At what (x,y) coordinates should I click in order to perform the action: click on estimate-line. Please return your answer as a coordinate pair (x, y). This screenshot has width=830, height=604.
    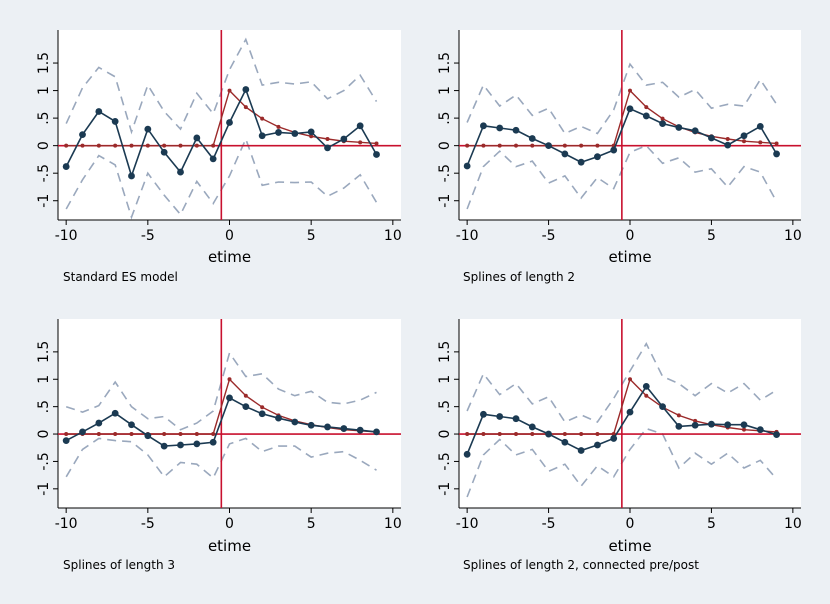
    Looking at the image, I should click on (221, 133).